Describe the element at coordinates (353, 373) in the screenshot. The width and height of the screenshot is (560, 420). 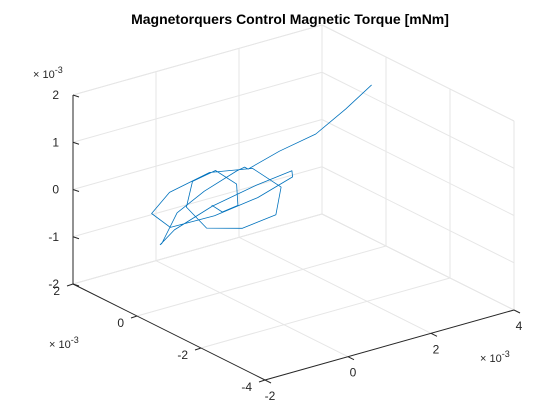
I see `x-tick-label: 0` at that location.